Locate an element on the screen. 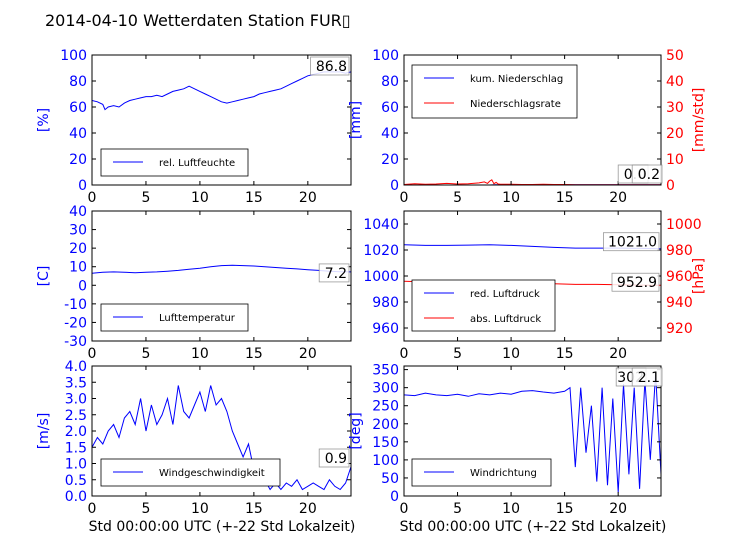  y-tick-label: 1000 is located at coordinates (381, 277).